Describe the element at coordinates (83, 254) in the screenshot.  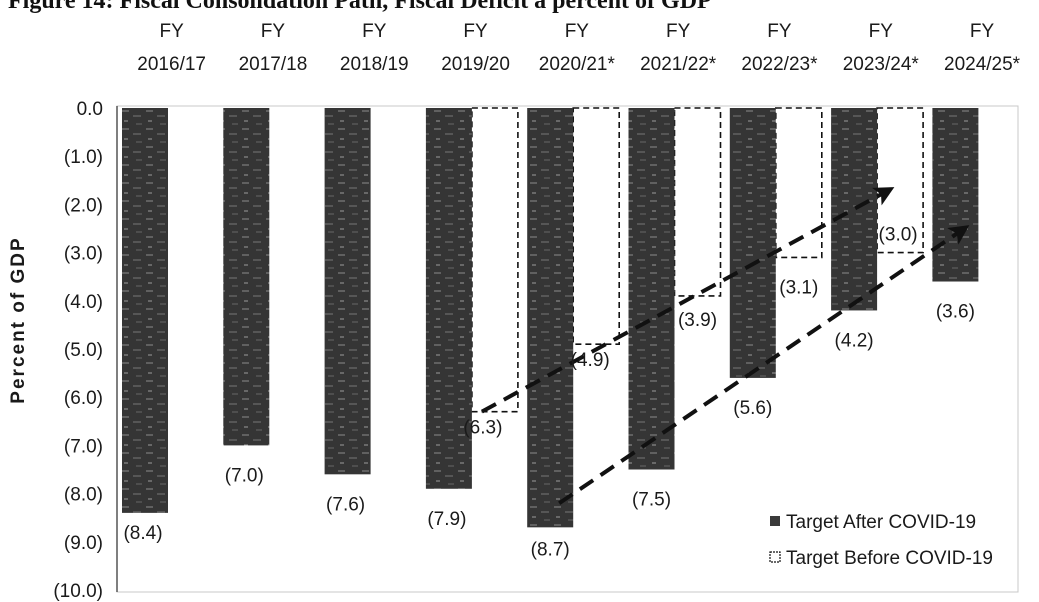
I see `y-tick-label: (3.0)` at that location.